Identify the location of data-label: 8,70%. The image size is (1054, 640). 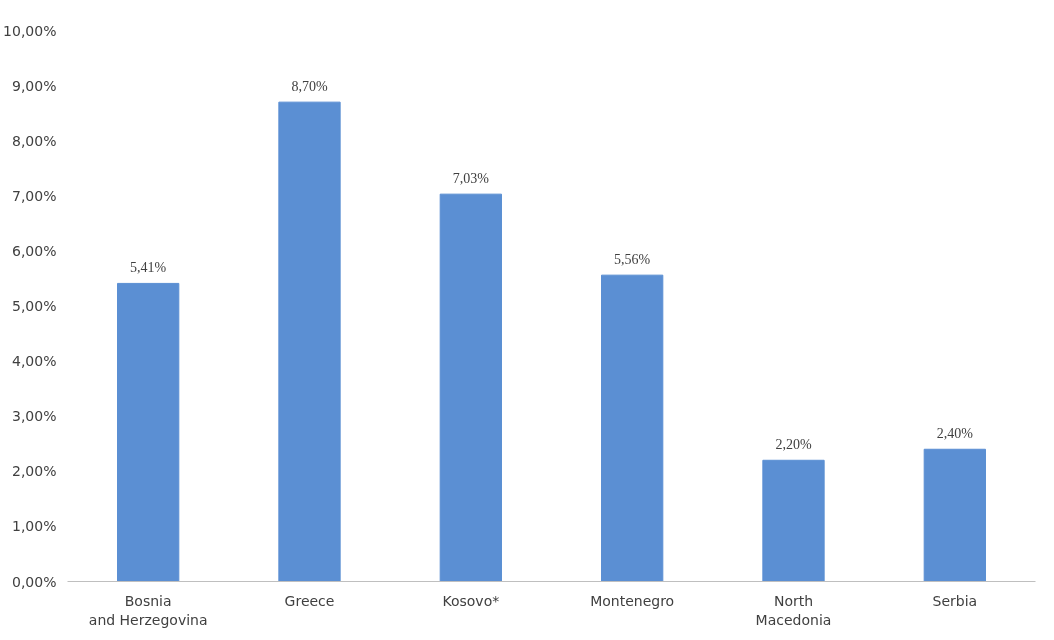
(309, 87).